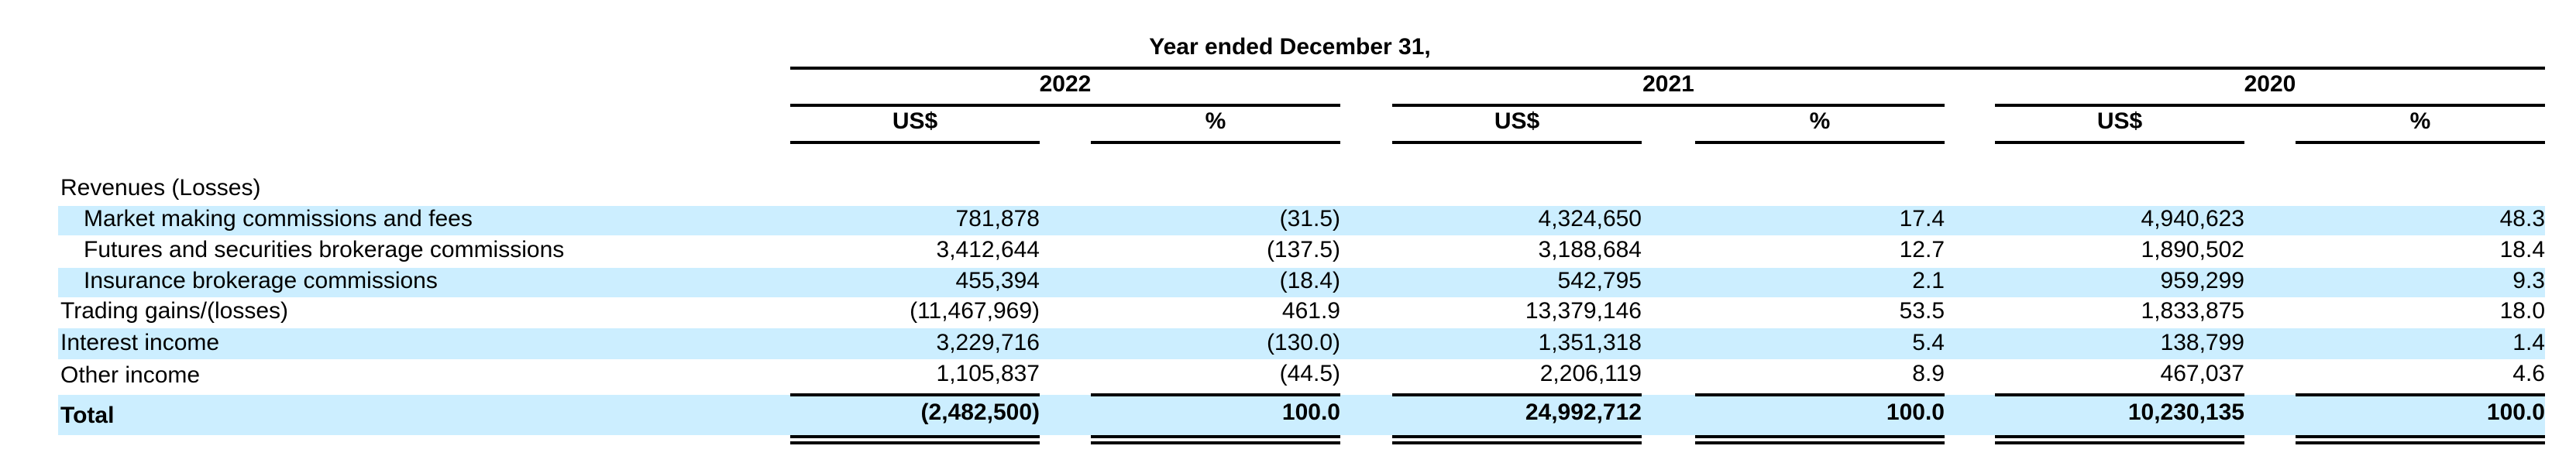 Image resolution: width=2576 pixels, height=463 pixels. I want to click on cell-2020-pct: 4.6, so click(2528, 374).